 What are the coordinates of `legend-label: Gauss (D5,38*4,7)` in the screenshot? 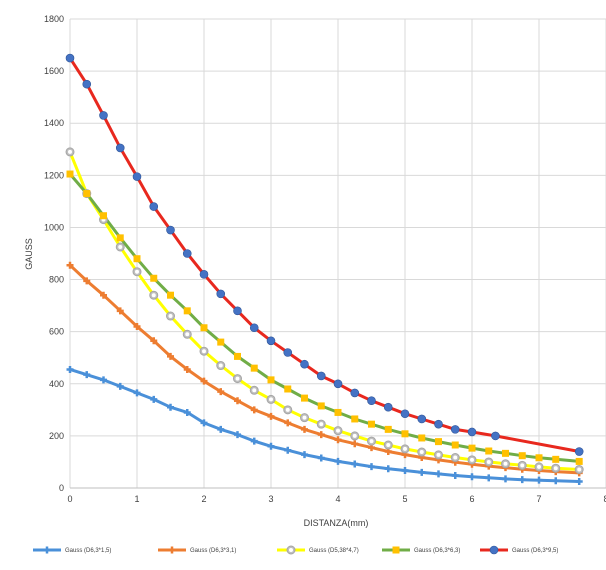 It's located at (334, 551).